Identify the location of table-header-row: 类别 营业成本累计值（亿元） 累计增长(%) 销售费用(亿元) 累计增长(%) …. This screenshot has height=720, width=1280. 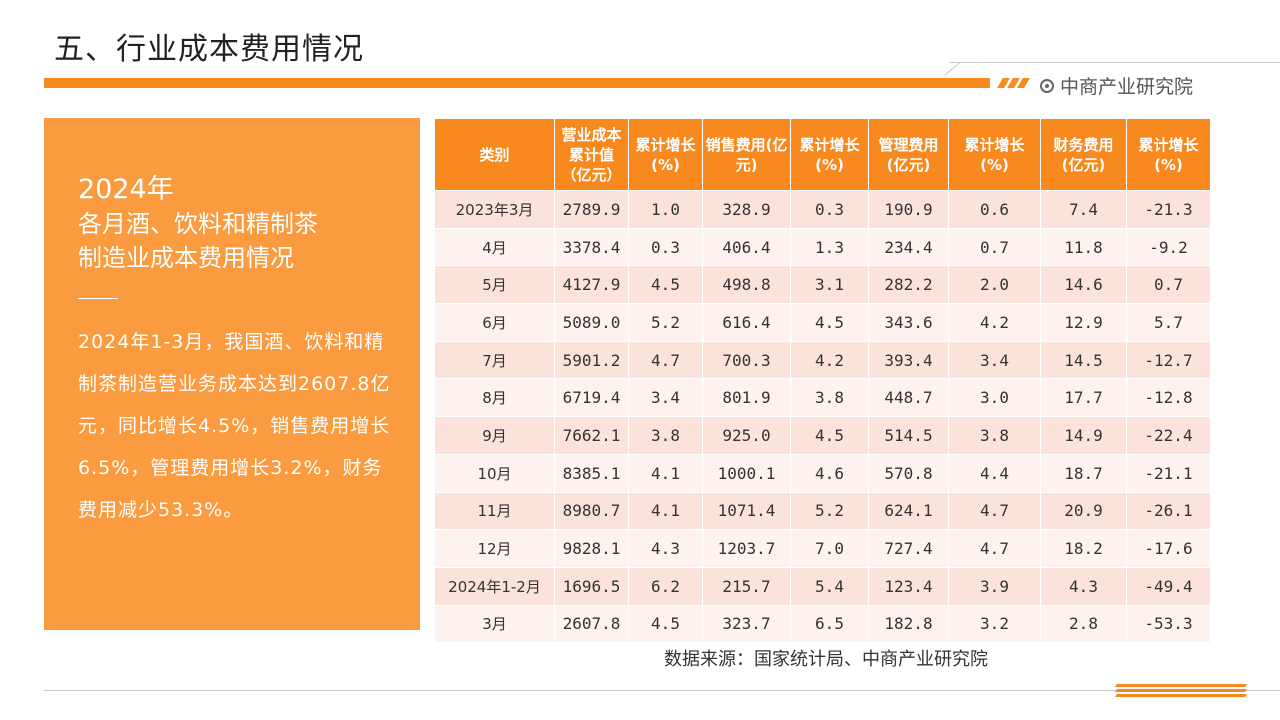
(822, 154).